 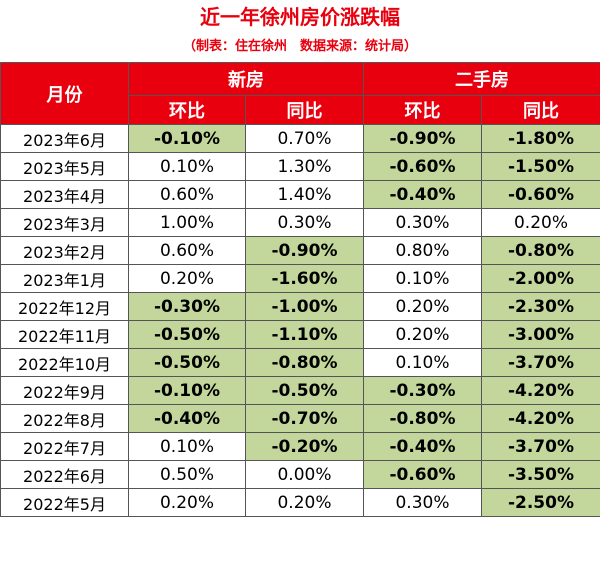 I want to click on month-cell: 2023年1月, so click(x=64, y=278).